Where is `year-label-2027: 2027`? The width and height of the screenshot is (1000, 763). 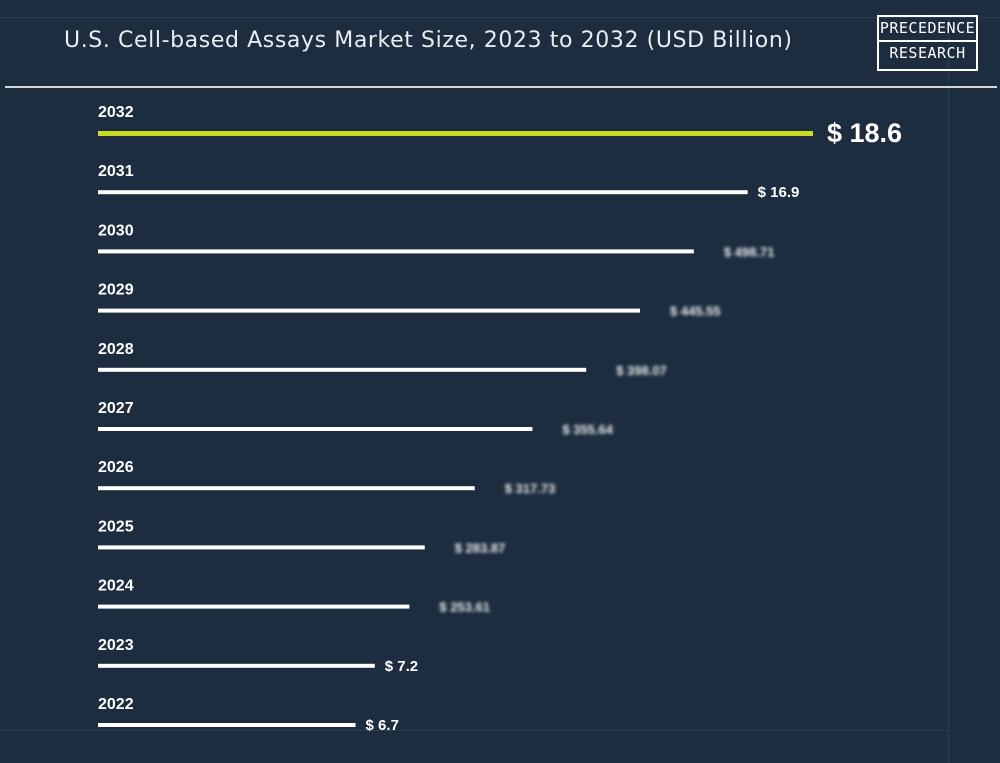
year-label-2027: 2027 is located at coordinates (116, 408).